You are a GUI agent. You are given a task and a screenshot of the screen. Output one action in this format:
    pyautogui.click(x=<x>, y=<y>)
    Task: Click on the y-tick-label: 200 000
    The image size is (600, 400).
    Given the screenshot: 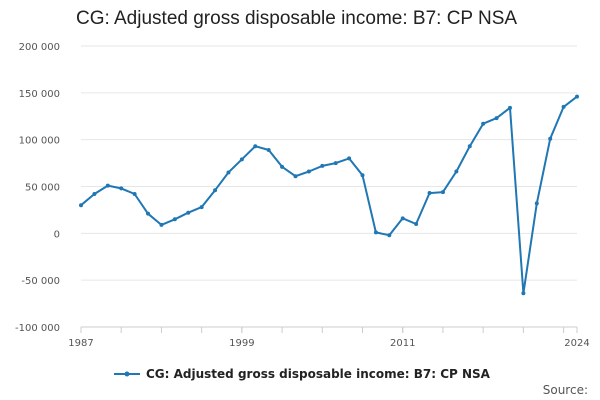 What is the action you would take?
    pyautogui.click(x=39, y=47)
    